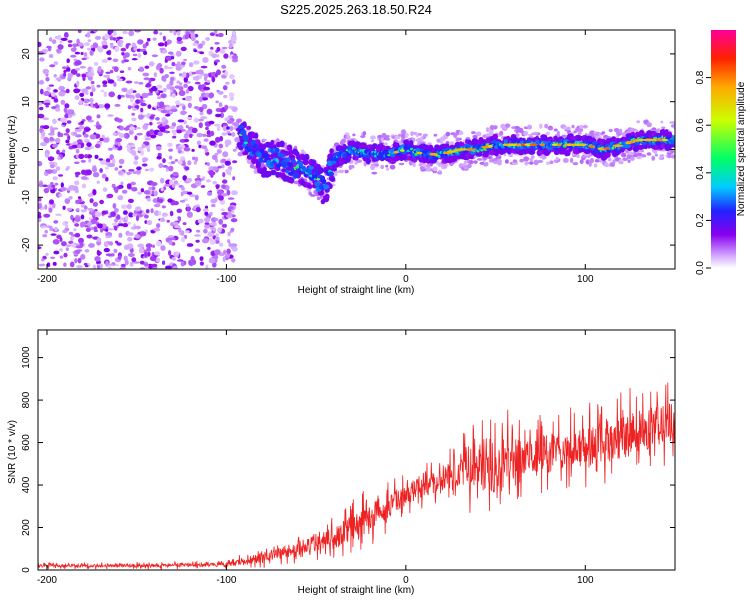 The height and width of the screenshot is (600, 750). Describe the element at coordinates (26, 54) in the screenshot. I see `y-tick-label: 20` at that location.